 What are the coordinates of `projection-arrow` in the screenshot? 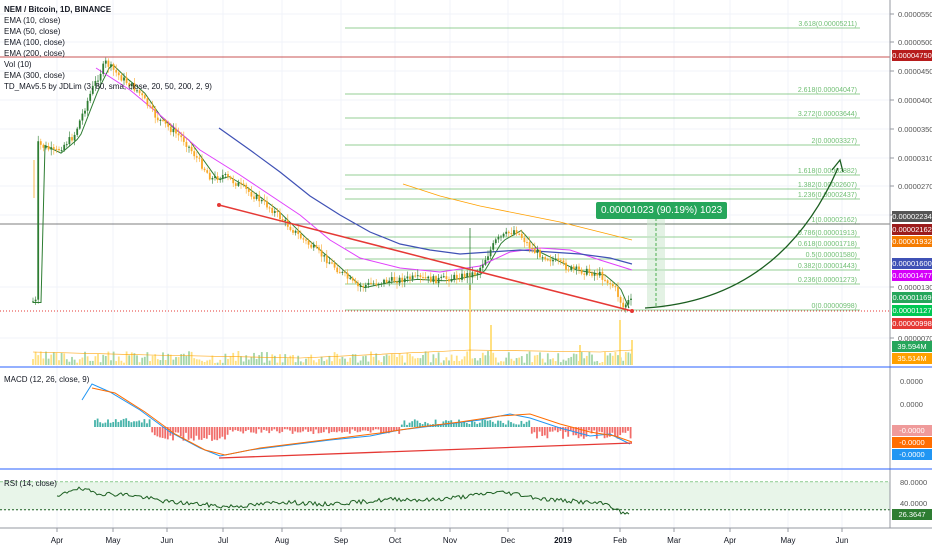 It's located at (741, 238).